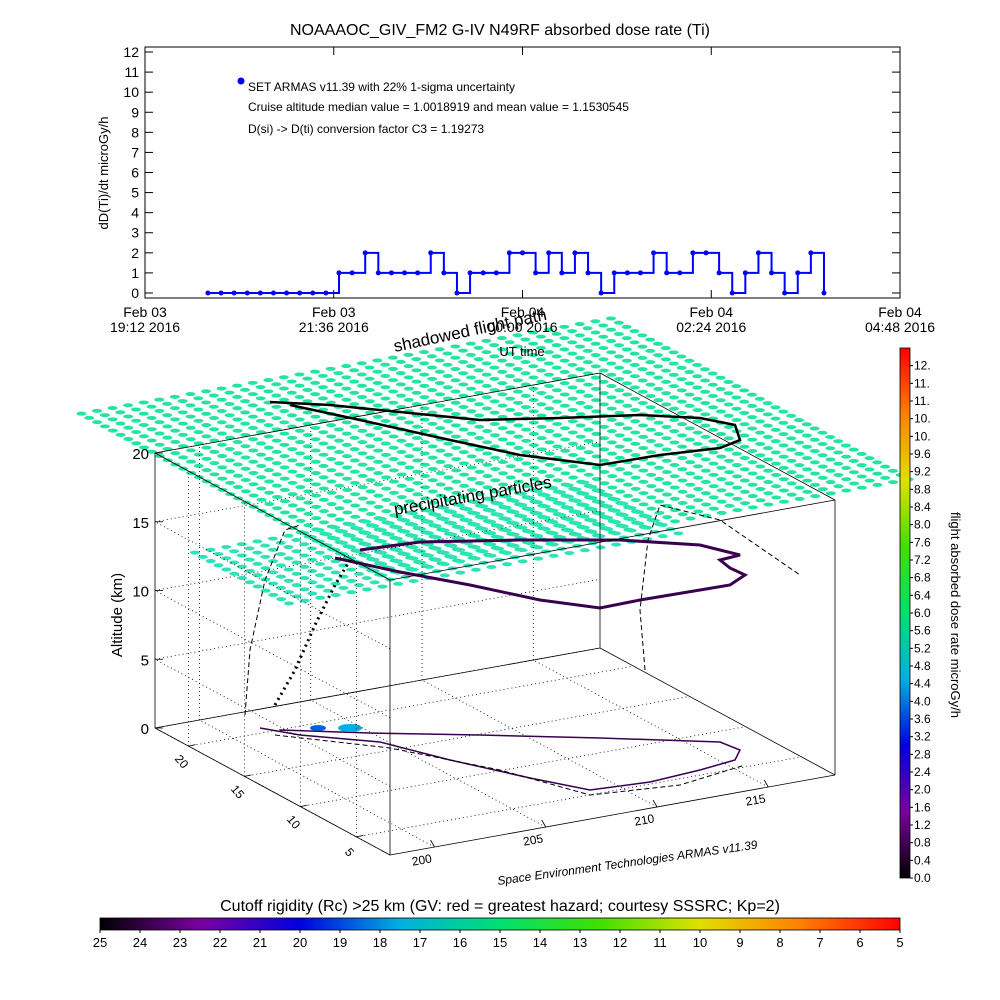 This screenshot has height=1000, width=1000. I want to click on colorbar-tick-label: 20, so click(300, 942).